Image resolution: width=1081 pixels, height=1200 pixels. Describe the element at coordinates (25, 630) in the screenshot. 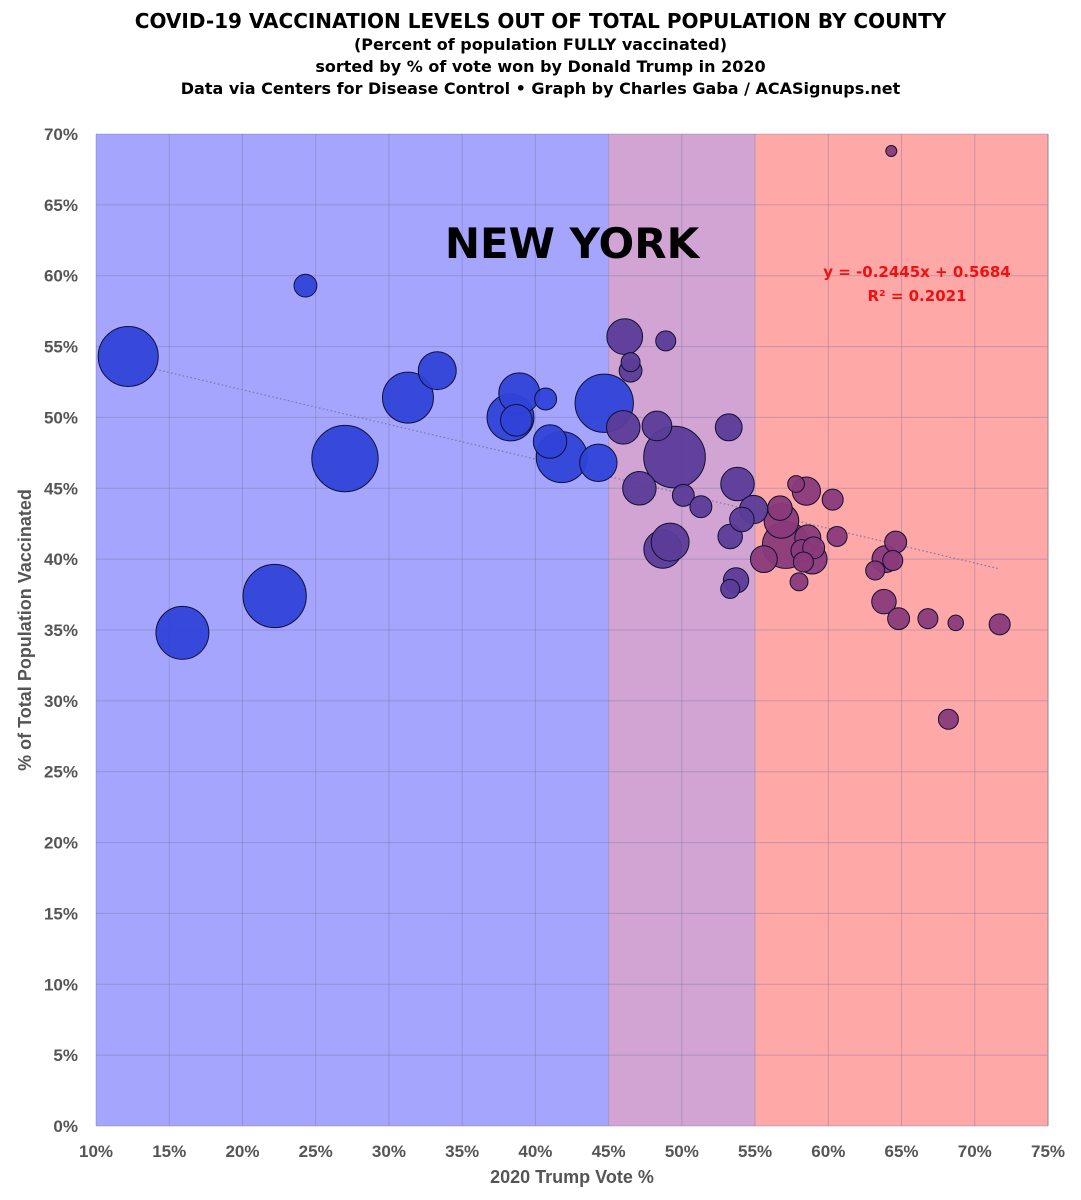

I see `y-axis-title: % of Total Population Vaccinated` at that location.